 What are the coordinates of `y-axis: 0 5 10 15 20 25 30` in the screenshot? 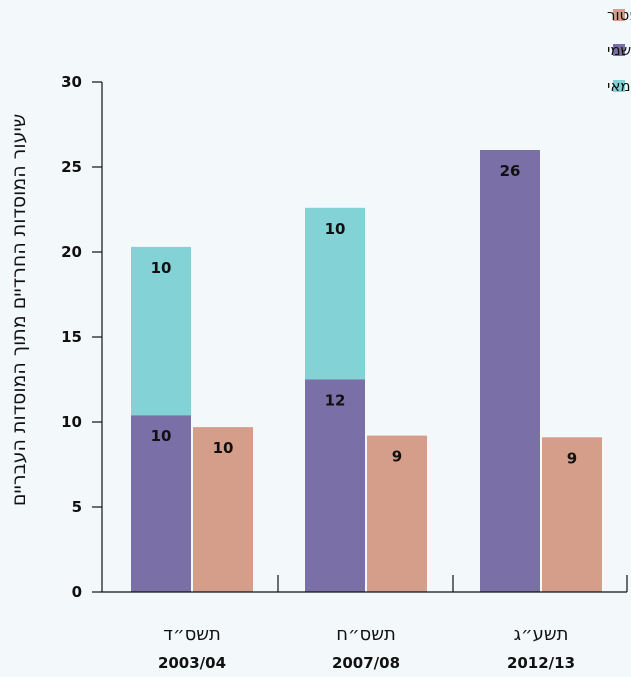 It's located at (82, 337).